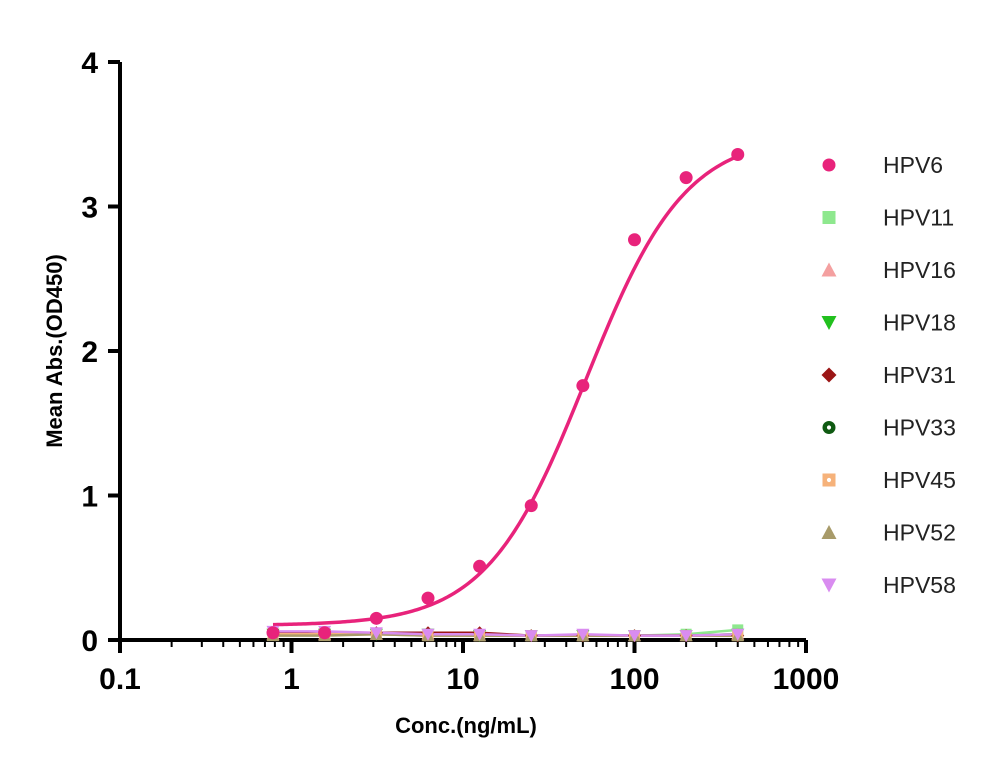 The height and width of the screenshot is (774, 1000). Describe the element at coordinates (89, 208) in the screenshot. I see `y-tick-label: 3` at that location.